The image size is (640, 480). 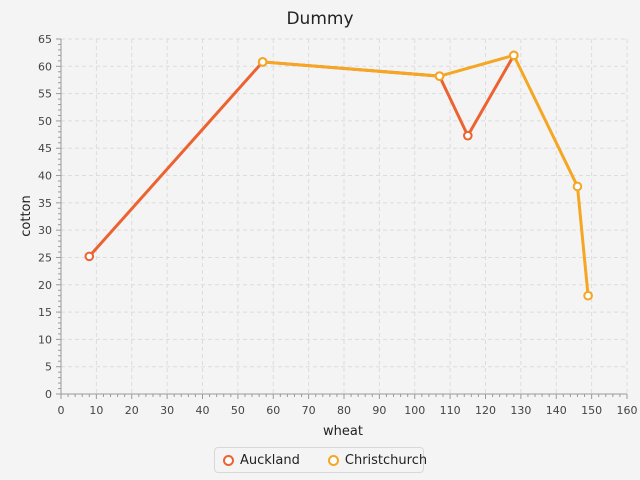 What do you see at coordinates (450, 410) in the screenshot?
I see `x-tick-label: 110` at bounding box center [450, 410].